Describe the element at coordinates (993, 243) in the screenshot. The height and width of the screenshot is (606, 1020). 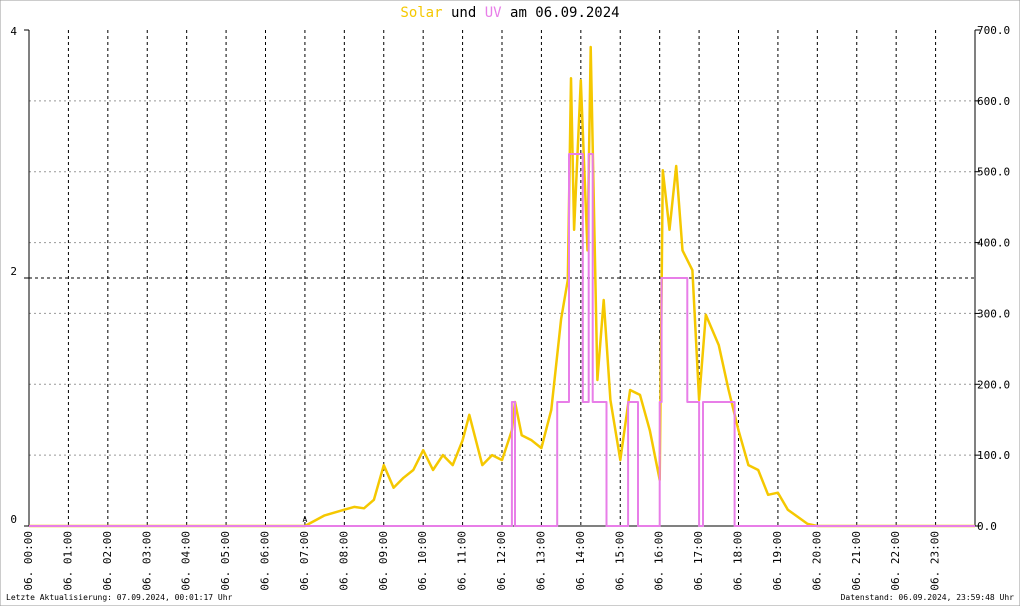
I see `y2-tick-label: 400.0` at that location.